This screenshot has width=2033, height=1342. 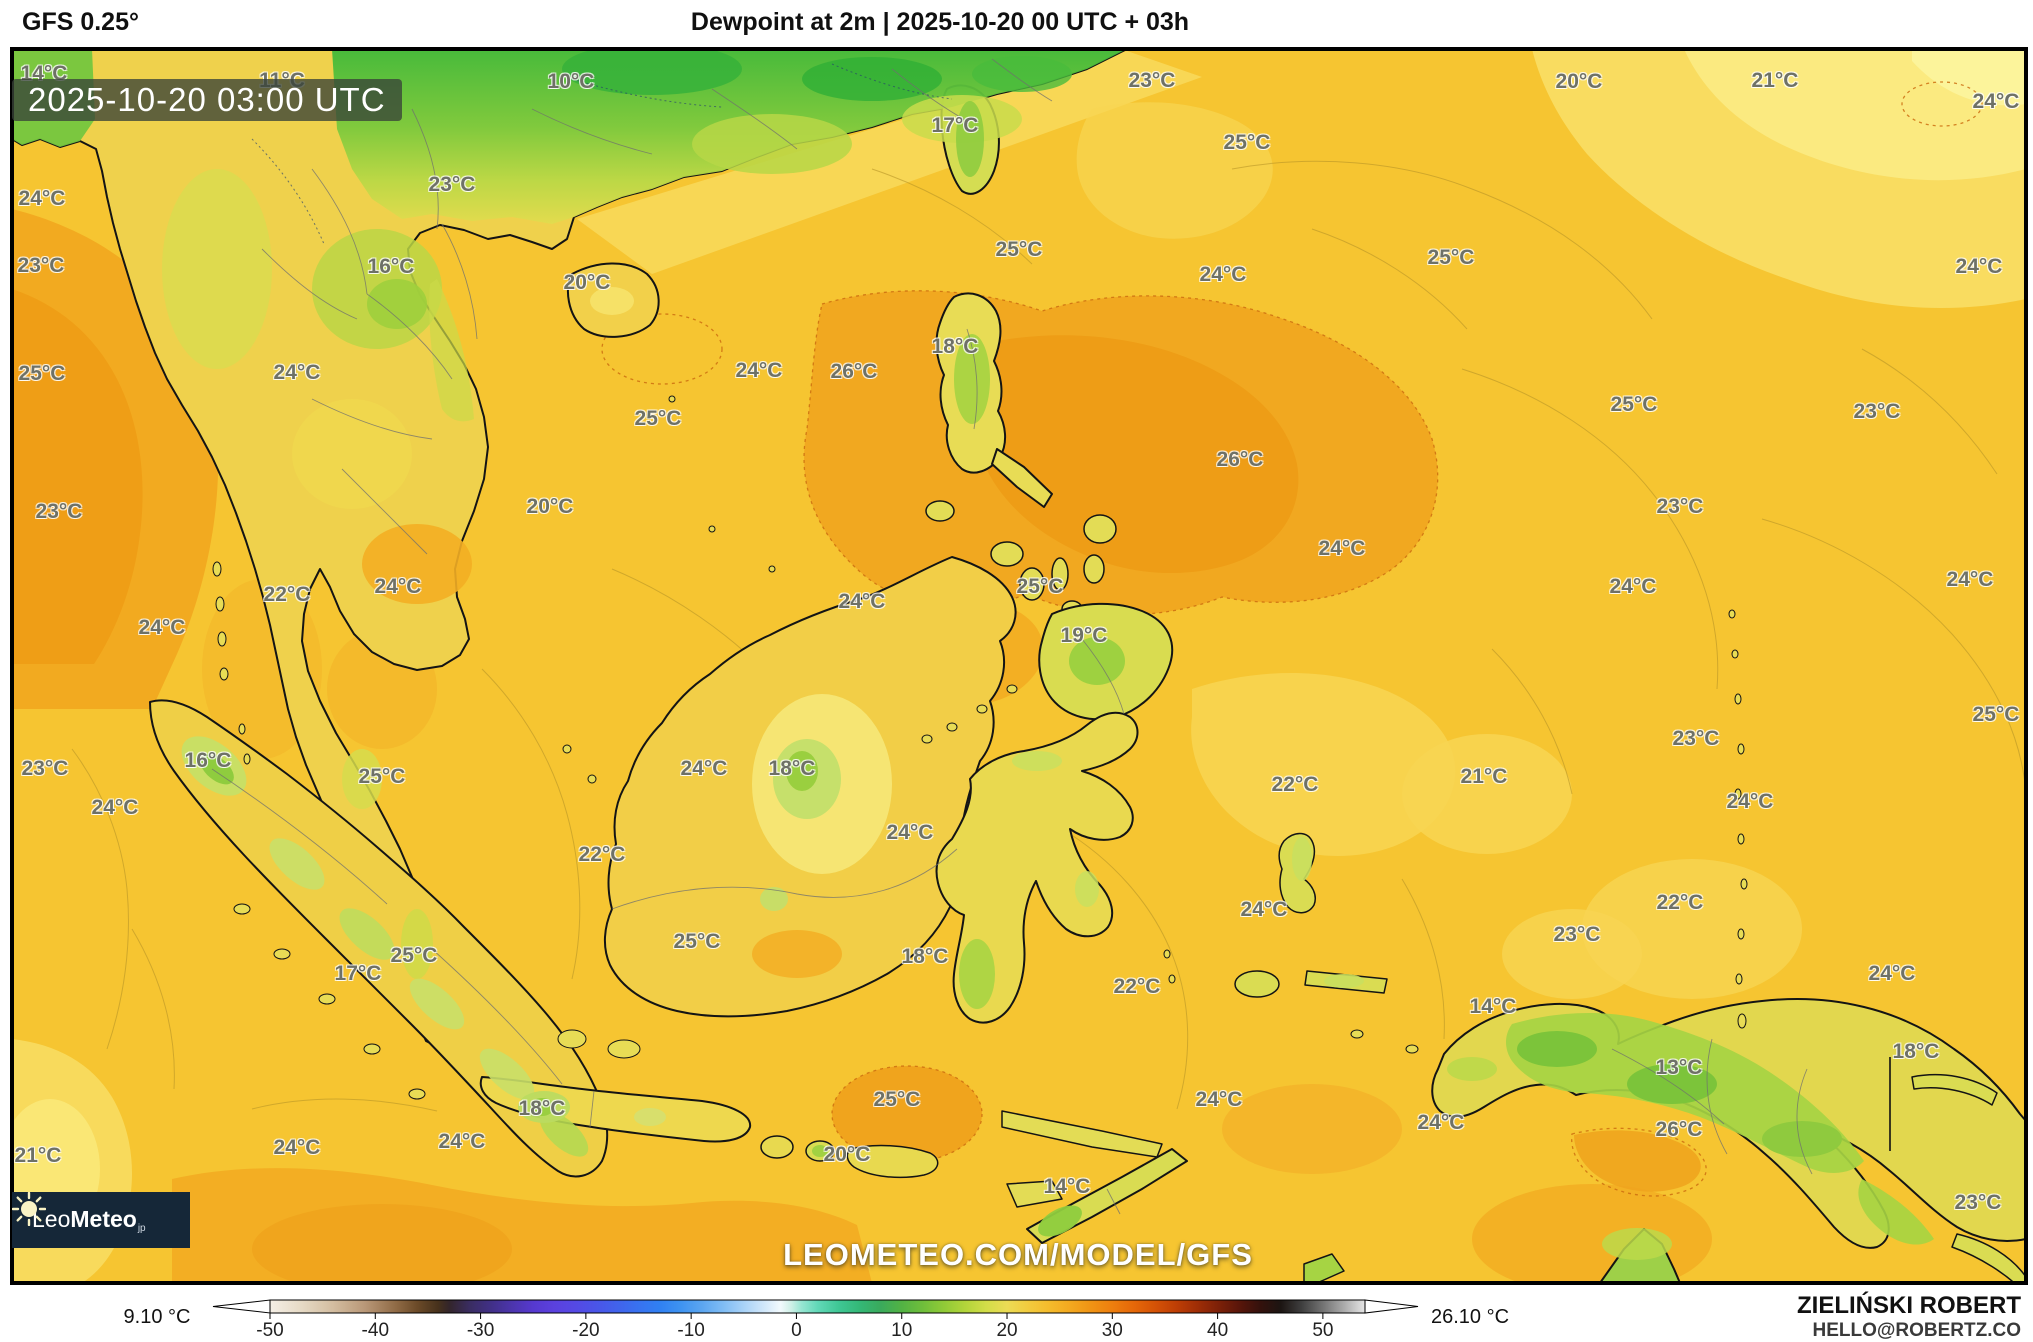 What do you see at coordinates (1908, 1305) in the screenshot?
I see `author-name: ZIELIŃSKI ROBERT` at bounding box center [1908, 1305].